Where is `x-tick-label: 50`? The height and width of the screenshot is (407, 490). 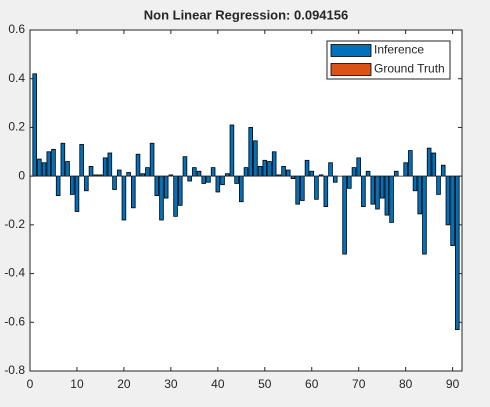
x-tick-label: 50 is located at coordinates (265, 384).